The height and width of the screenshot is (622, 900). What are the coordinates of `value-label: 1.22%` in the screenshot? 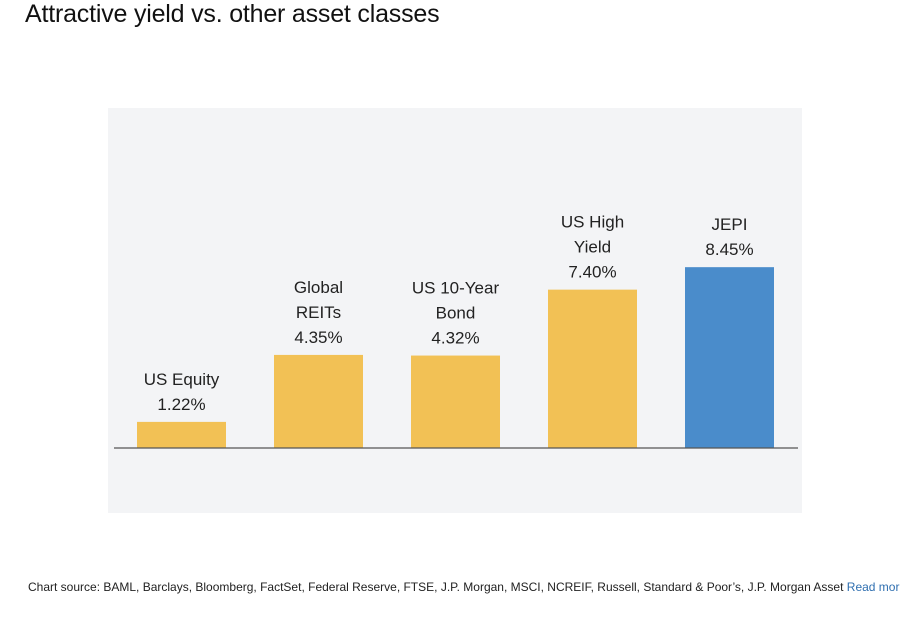 It's located at (181, 404).